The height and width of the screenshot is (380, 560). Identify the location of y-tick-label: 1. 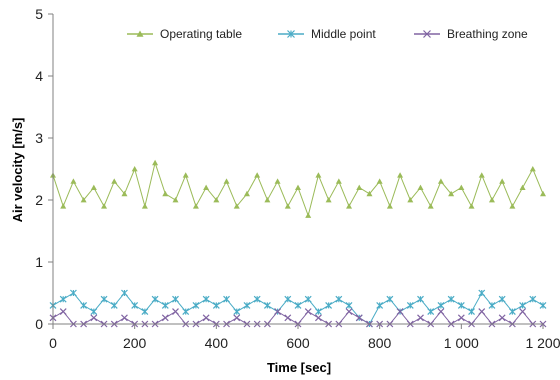
(39, 262).